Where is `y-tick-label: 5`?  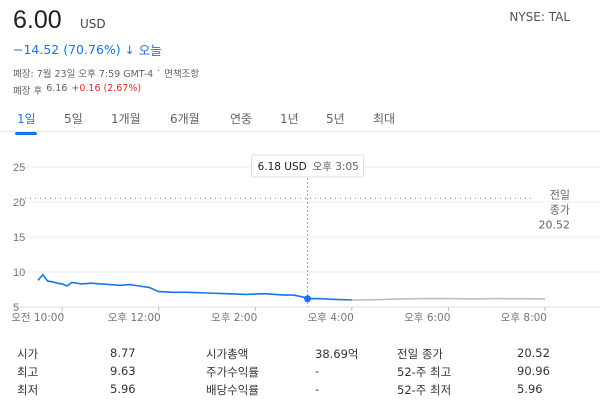
y-tick-label: 5 is located at coordinates (16, 308).